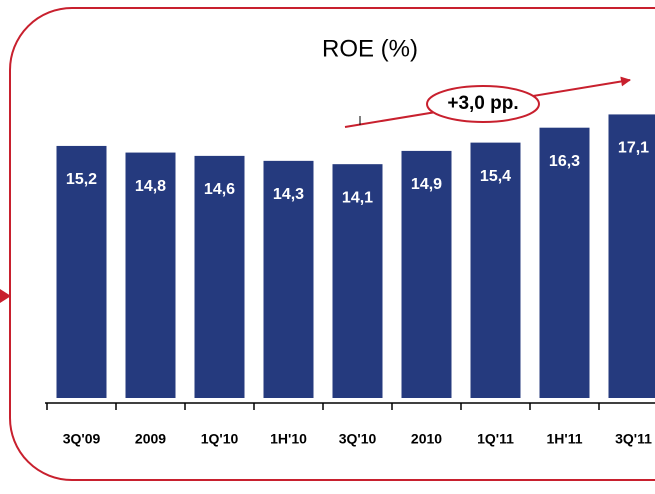  I want to click on x-tick-label: 3Q'10, so click(358, 439).